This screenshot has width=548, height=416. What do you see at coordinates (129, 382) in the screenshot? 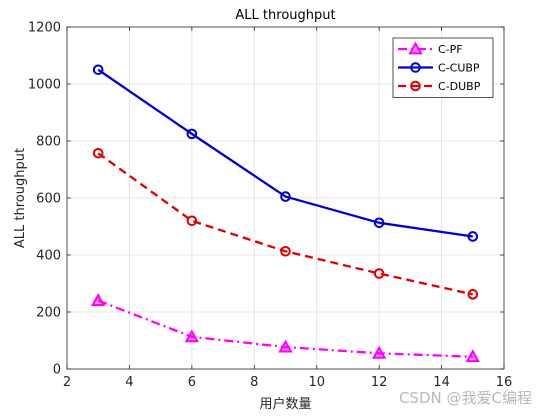
I see `x-tick-label: 4` at bounding box center [129, 382].